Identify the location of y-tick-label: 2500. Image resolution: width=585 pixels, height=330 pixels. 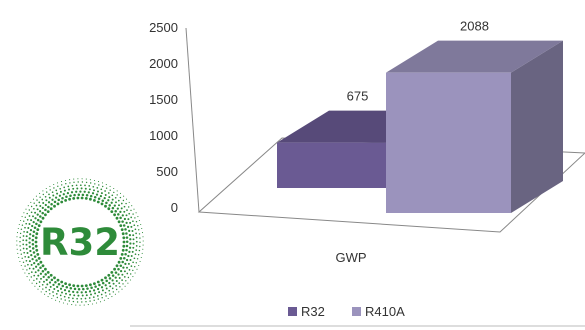
(163, 27).